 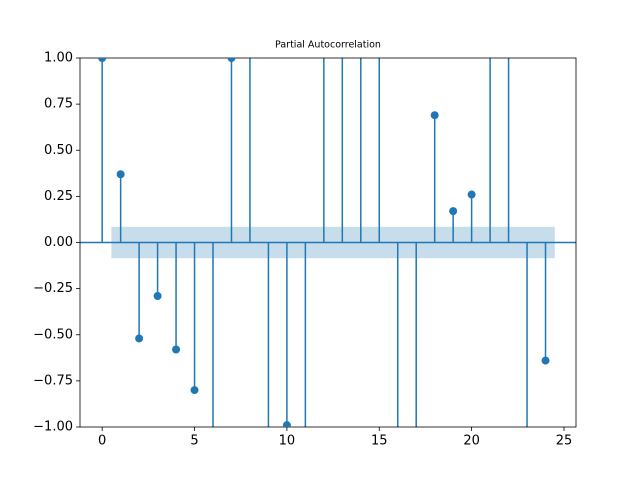 I want to click on x-tick-label: 10, so click(x=287, y=441).